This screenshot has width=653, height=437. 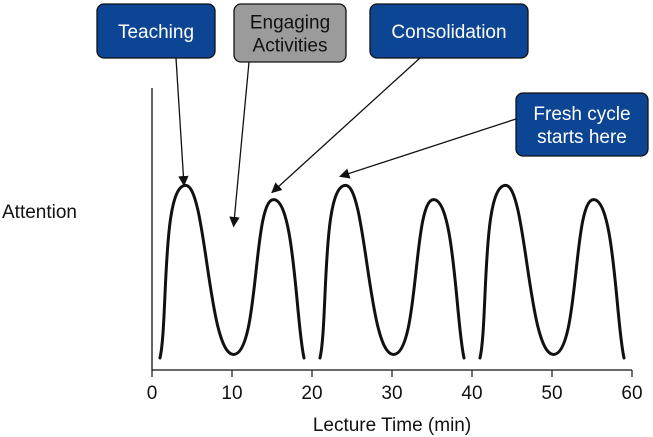 I want to click on annotation-text: Teaching, so click(x=156, y=32).